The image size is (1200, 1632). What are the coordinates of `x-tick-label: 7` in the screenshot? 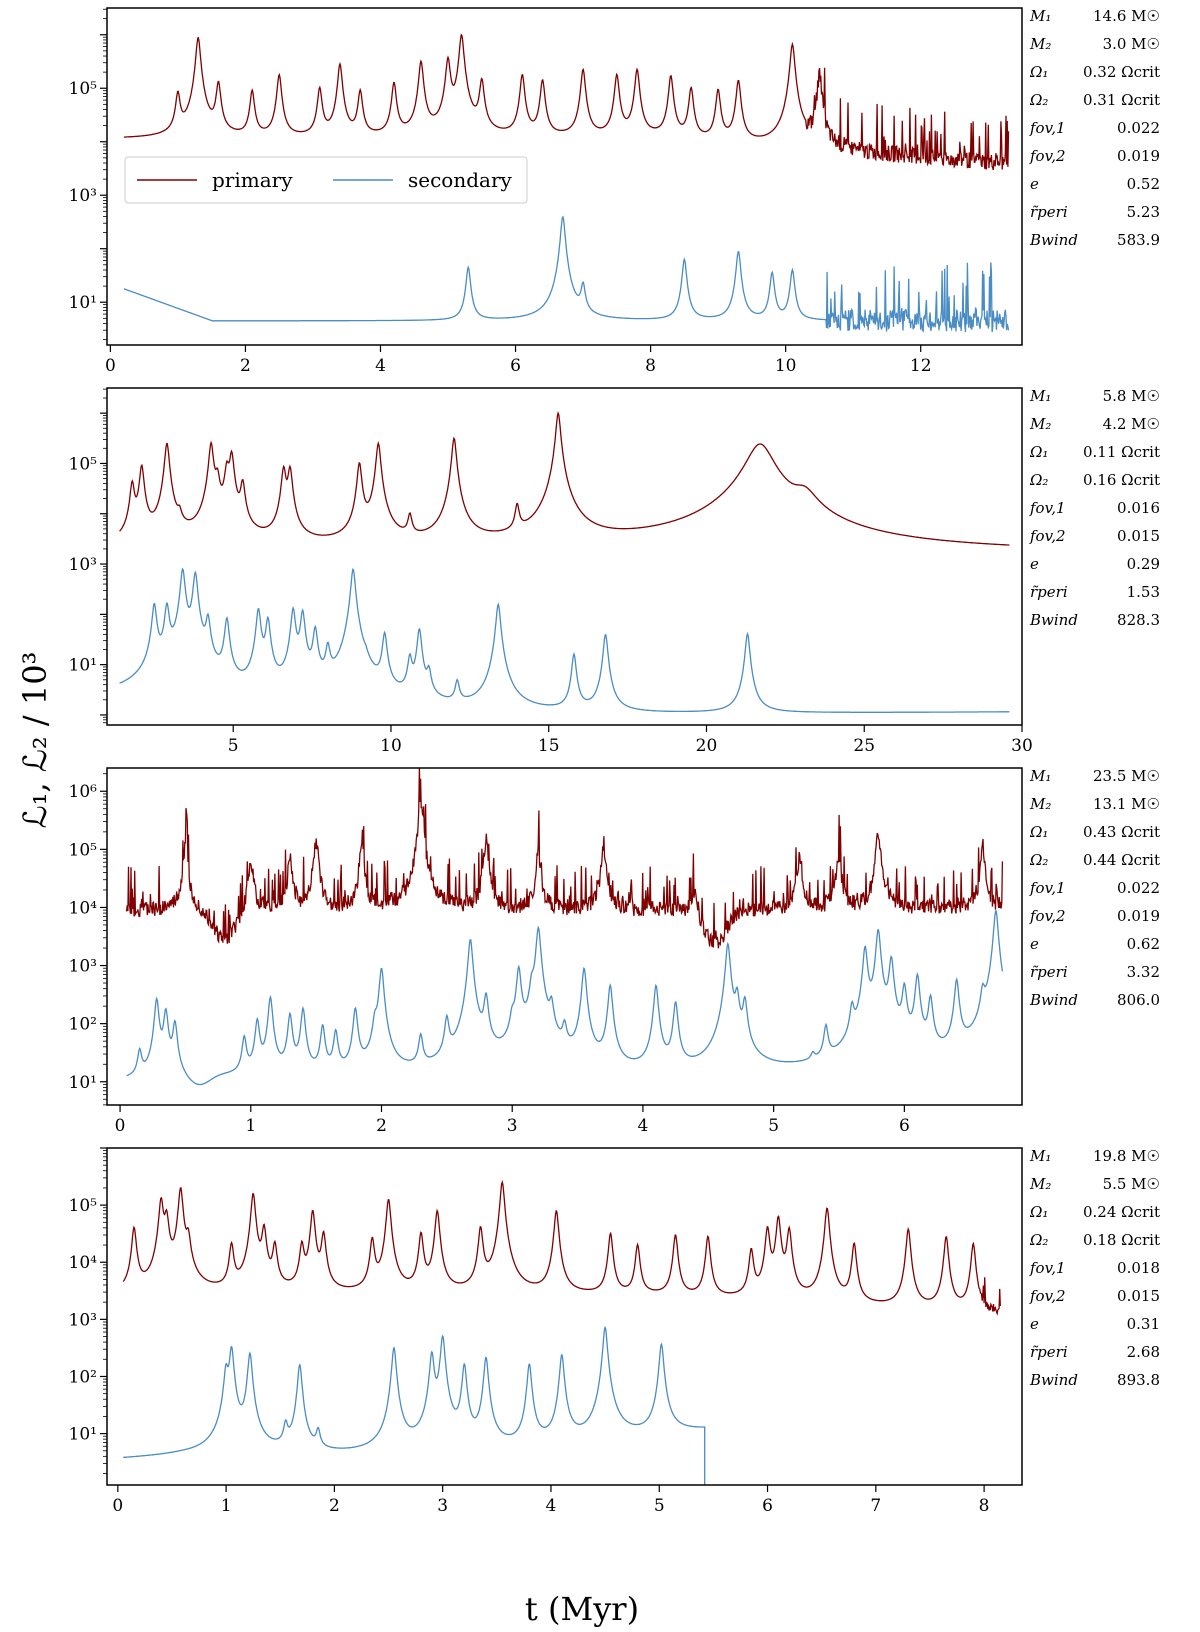 It's located at (875, 1506).